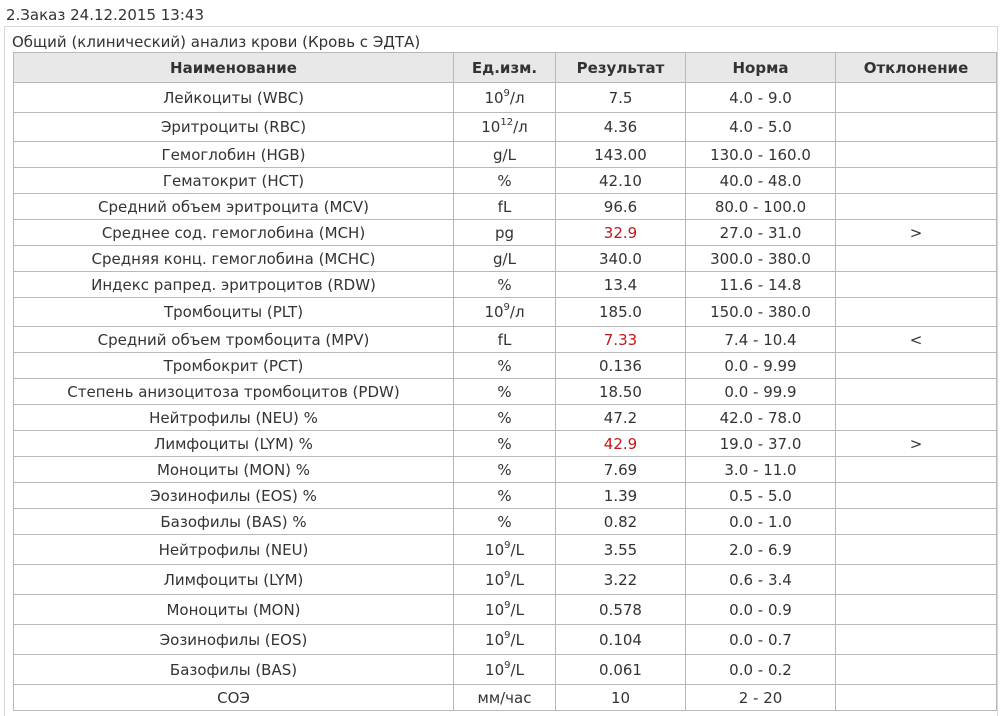 Image resolution: width=1003 pixels, height=716 pixels. What do you see at coordinates (760, 312) in the screenshot?
I see `cell-norm: 150.0 - 380.0` at bounding box center [760, 312].